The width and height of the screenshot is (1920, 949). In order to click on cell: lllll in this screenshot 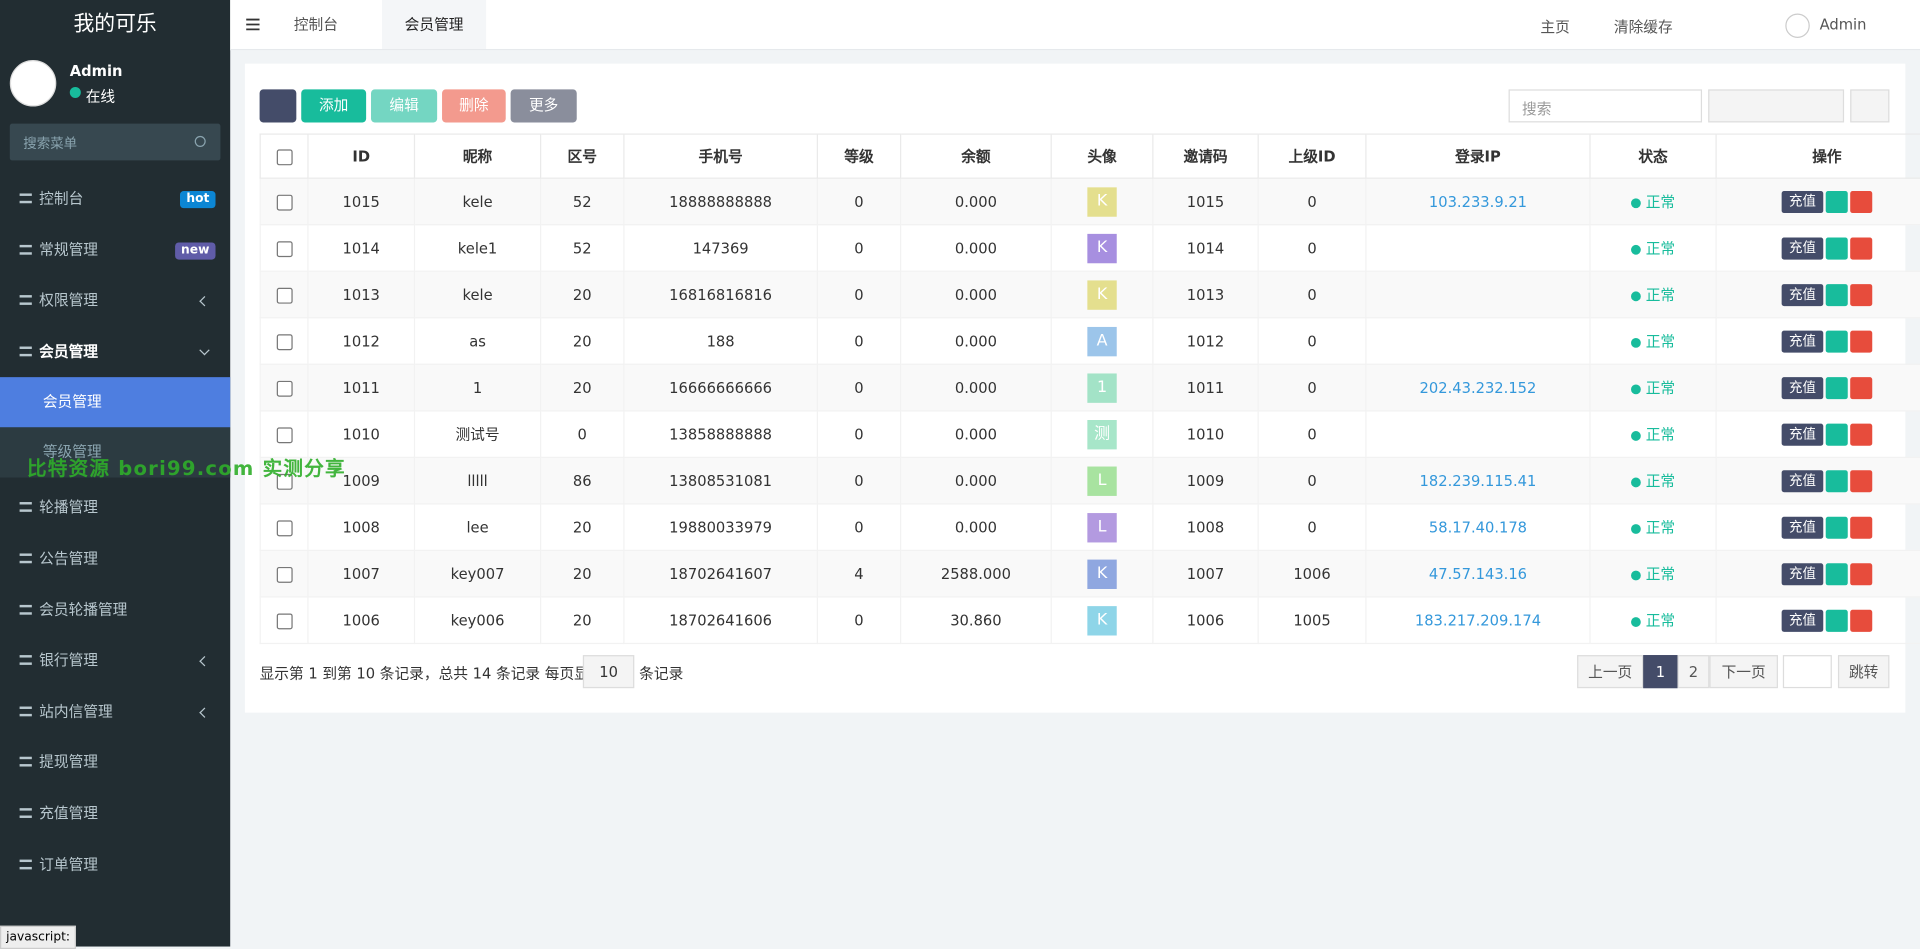, I will do `click(477, 480)`.